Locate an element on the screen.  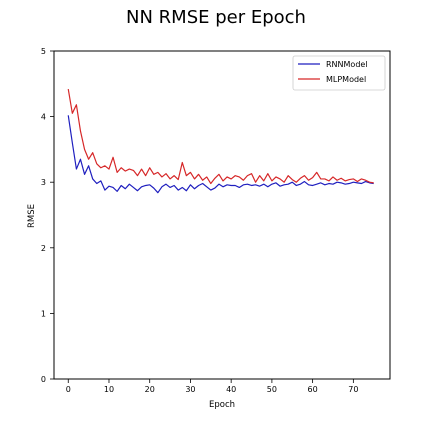
x-tick-label: 70 is located at coordinates (353, 389).